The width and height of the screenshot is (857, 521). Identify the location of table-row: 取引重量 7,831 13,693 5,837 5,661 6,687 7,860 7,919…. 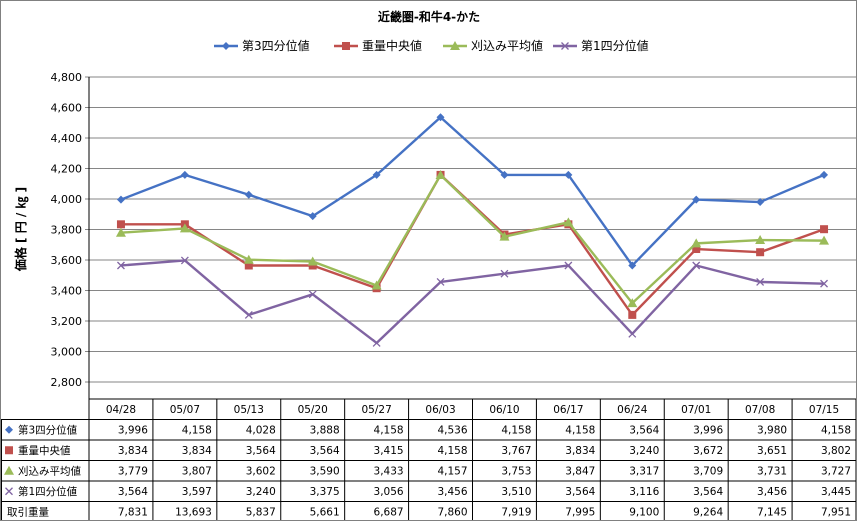
(429, 512).